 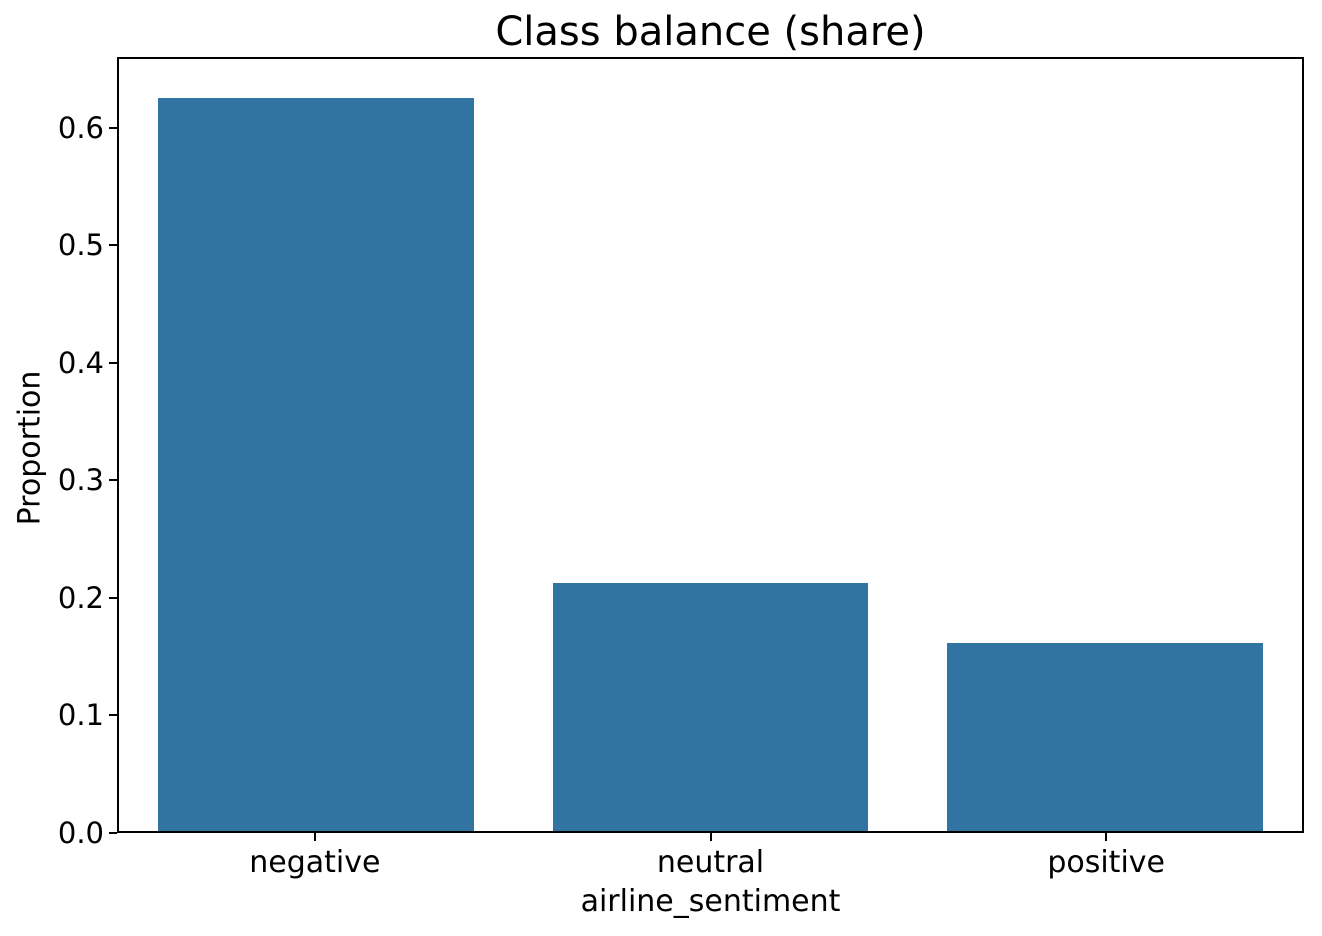 What do you see at coordinates (80, 833) in the screenshot?
I see `y-tick-label: 0.0` at bounding box center [80, 833].